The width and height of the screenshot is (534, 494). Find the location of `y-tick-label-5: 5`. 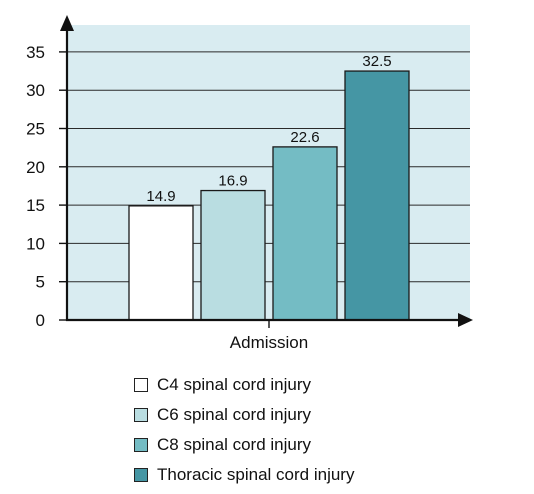

y-tick-label-5: 5 is located at coordinates (40, 282).